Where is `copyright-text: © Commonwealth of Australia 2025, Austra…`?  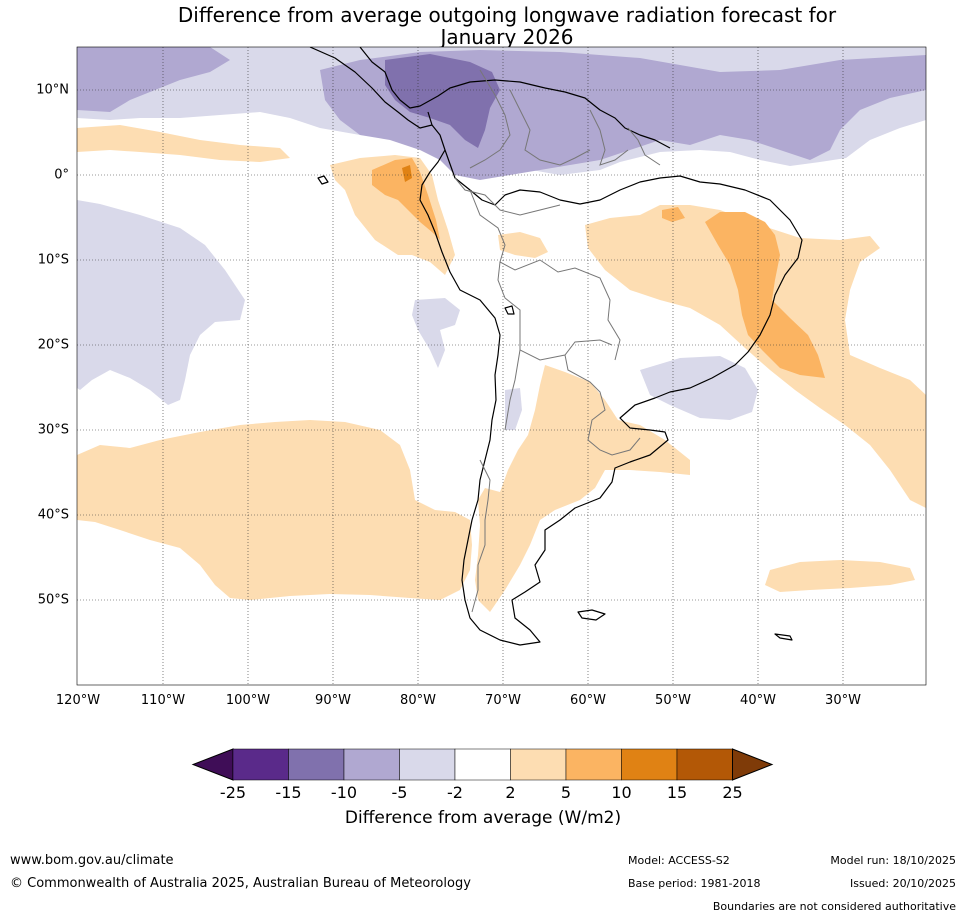
copyright-text: © Commonwealth of Australia 2025, Austra… is located at coordinates (240, 883).